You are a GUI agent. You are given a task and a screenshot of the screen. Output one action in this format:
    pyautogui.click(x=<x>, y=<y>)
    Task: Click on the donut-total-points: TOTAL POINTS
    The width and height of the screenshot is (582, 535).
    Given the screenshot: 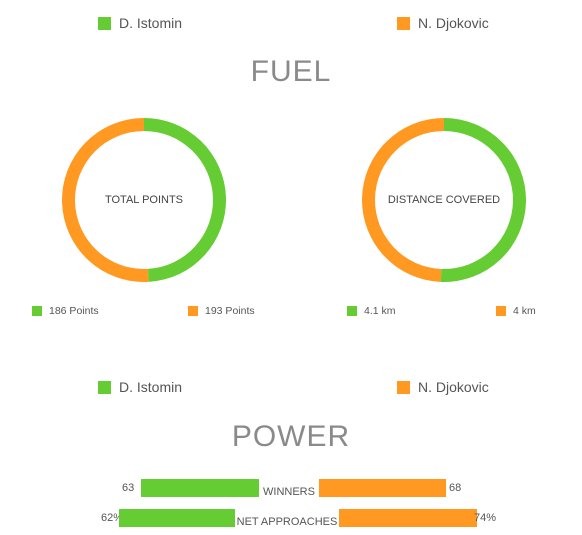 What is the action you would take?
    pyautogui.click(x=144, y=200)
    